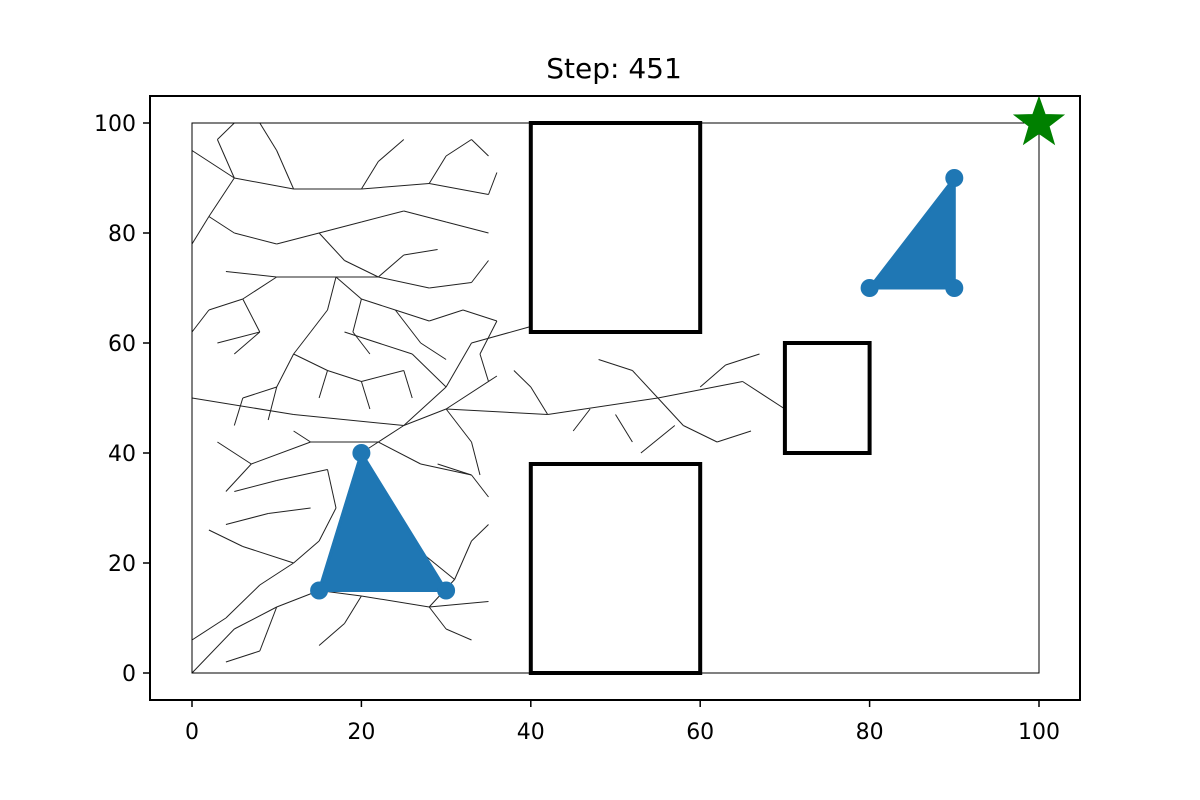  What do you see at coordinates (122, 234) in the screenshot?
I see `y-tick-label: 80` at bounding box center [122, 234].